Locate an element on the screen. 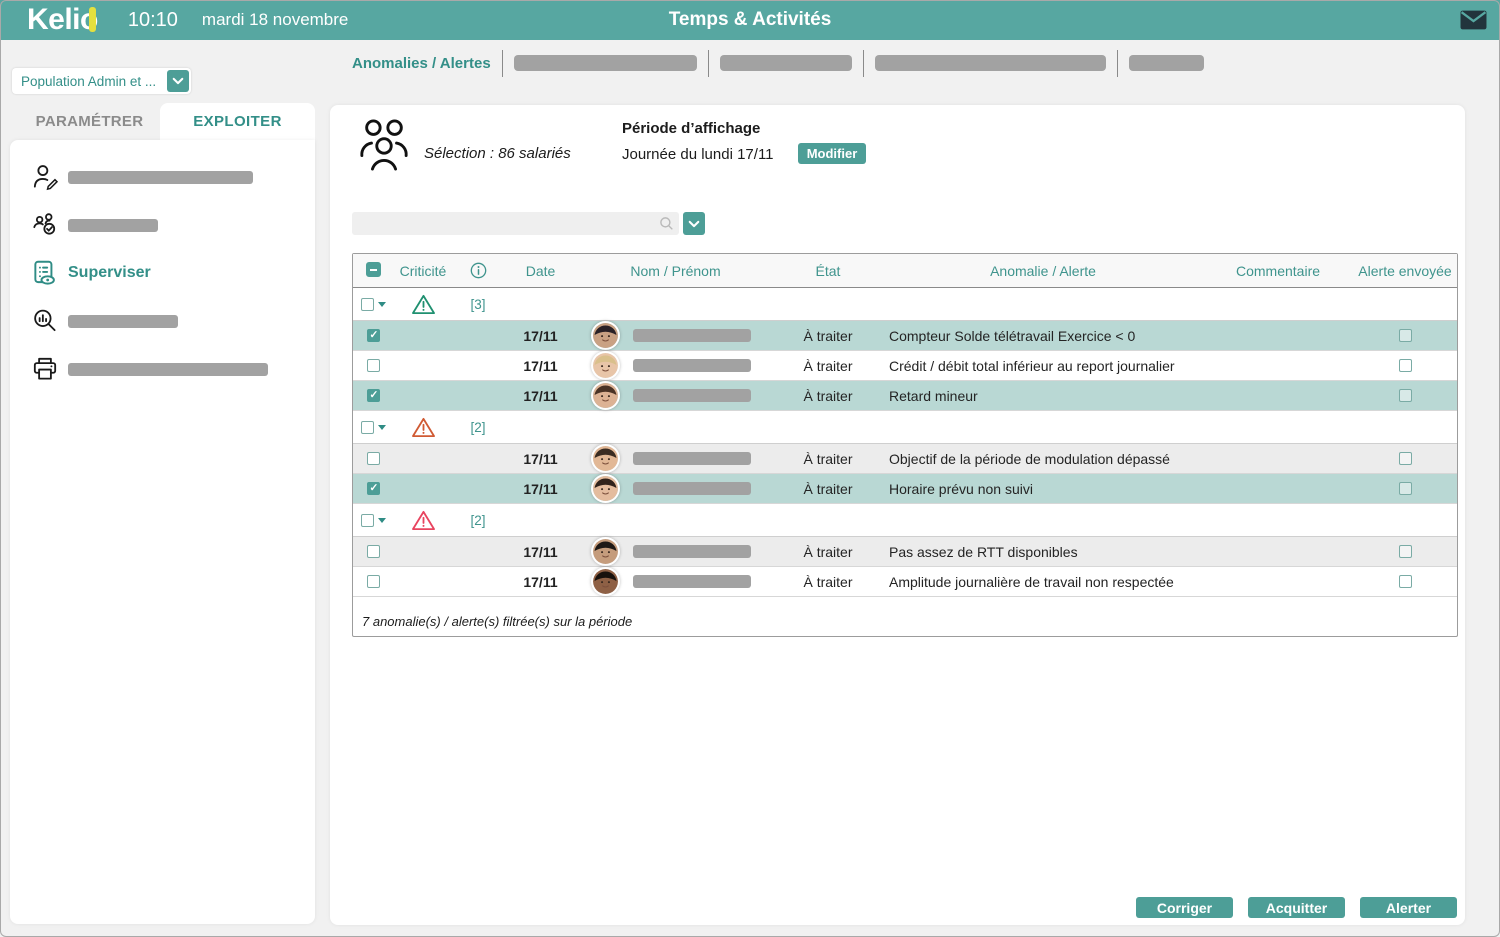  warning-triangle-icon is located at coordinates (423, 304).